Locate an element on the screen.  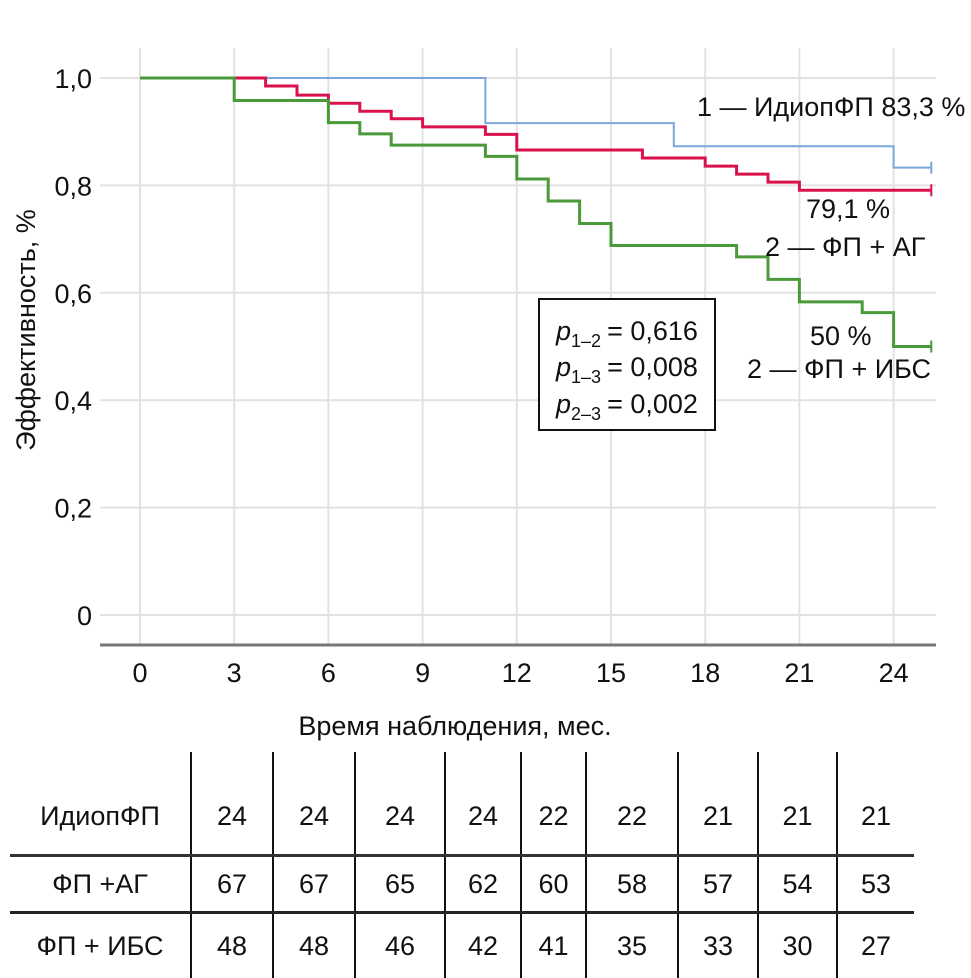
risk-cell: 42 is located at coordinates (483, 945).